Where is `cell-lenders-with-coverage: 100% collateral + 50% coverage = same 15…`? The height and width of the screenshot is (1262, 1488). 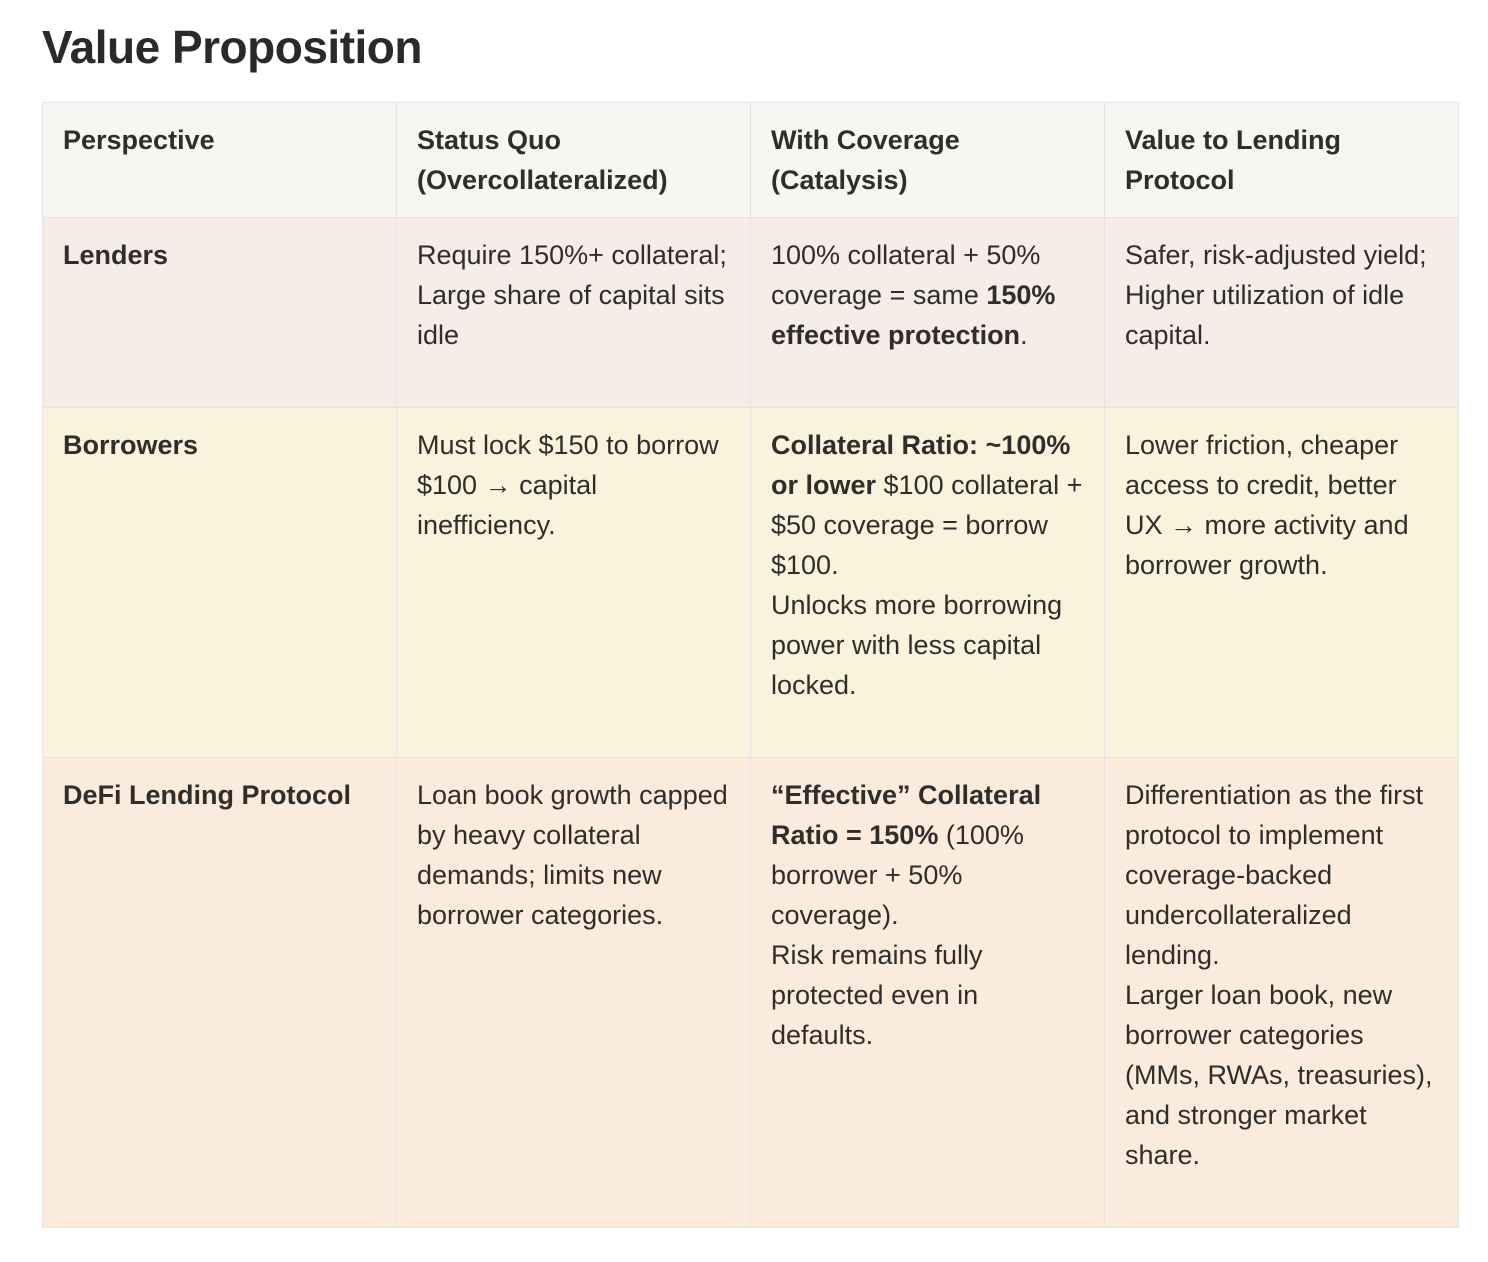
cell-lenders-with-coverage: 100% collateral + 50% coverage = same 15… is located at coordinates (927, 312).